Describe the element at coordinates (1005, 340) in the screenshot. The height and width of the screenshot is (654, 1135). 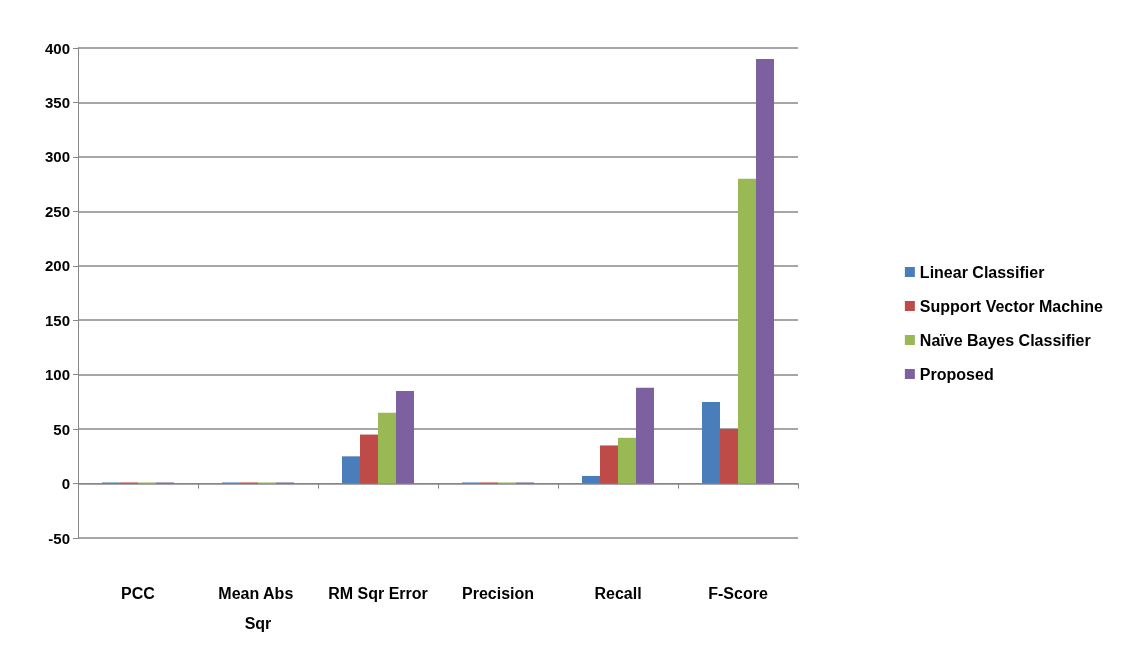
I see `legend-label: Naïve Bayes Classifier` at that location.